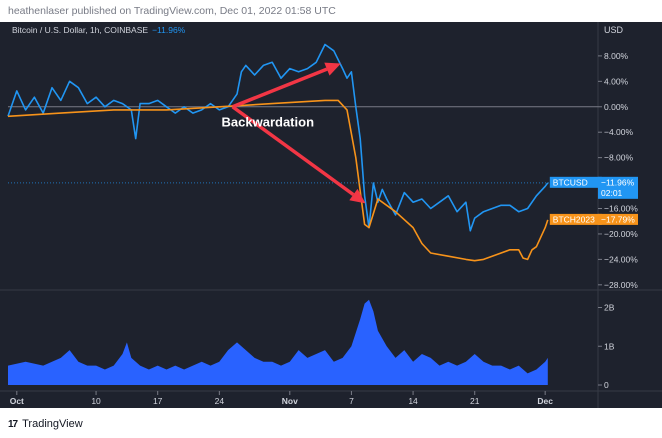 The image size is (662, 438). I want to click on annotation-backwardation: Backwardation, so click(268, 122).